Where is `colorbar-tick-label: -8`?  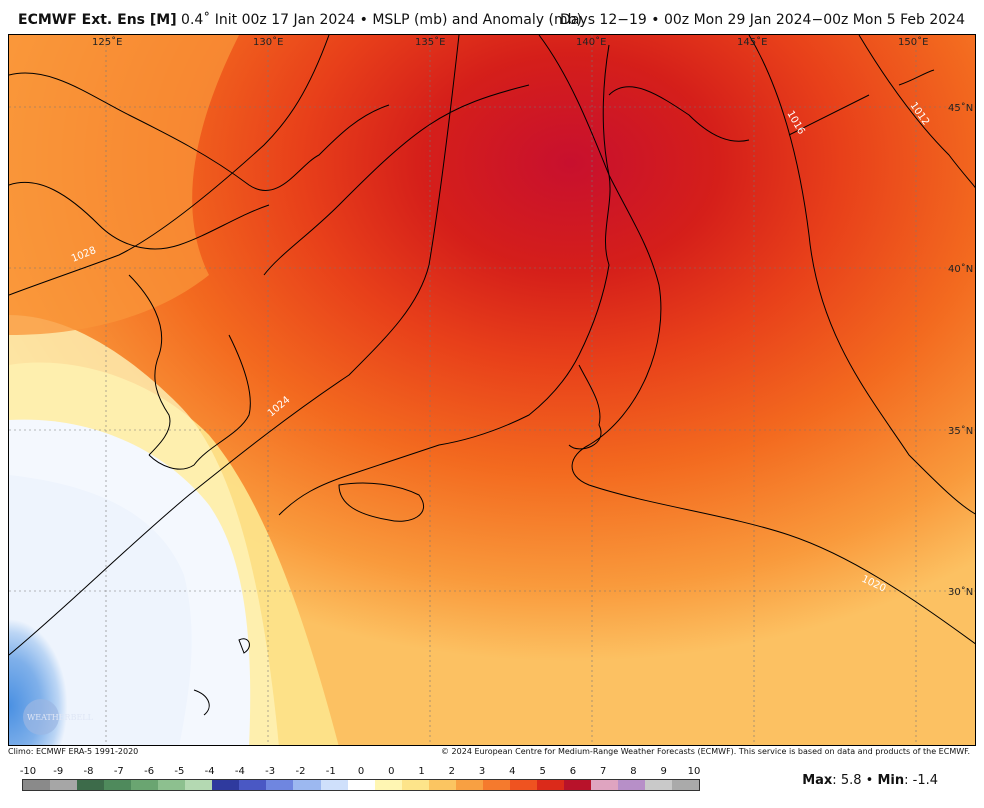
colorbar-tick-label: -8 is located at coordinates (88, 771).